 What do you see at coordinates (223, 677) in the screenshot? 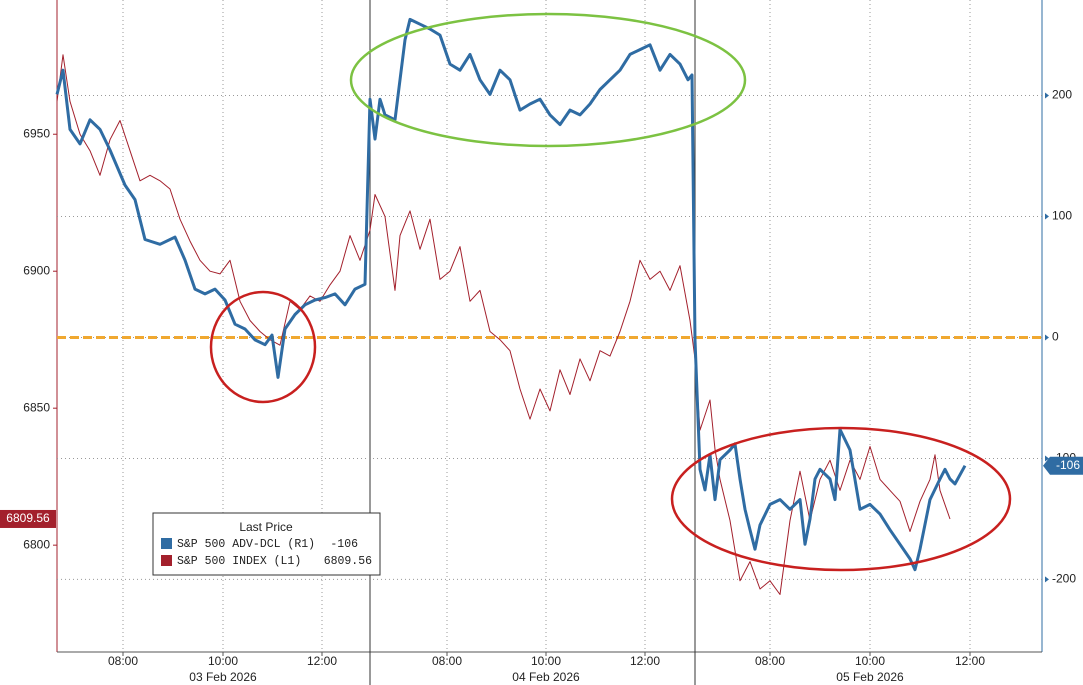
I see `x-date-label: 03 Feb 2026` at bounding box center [223, 677].